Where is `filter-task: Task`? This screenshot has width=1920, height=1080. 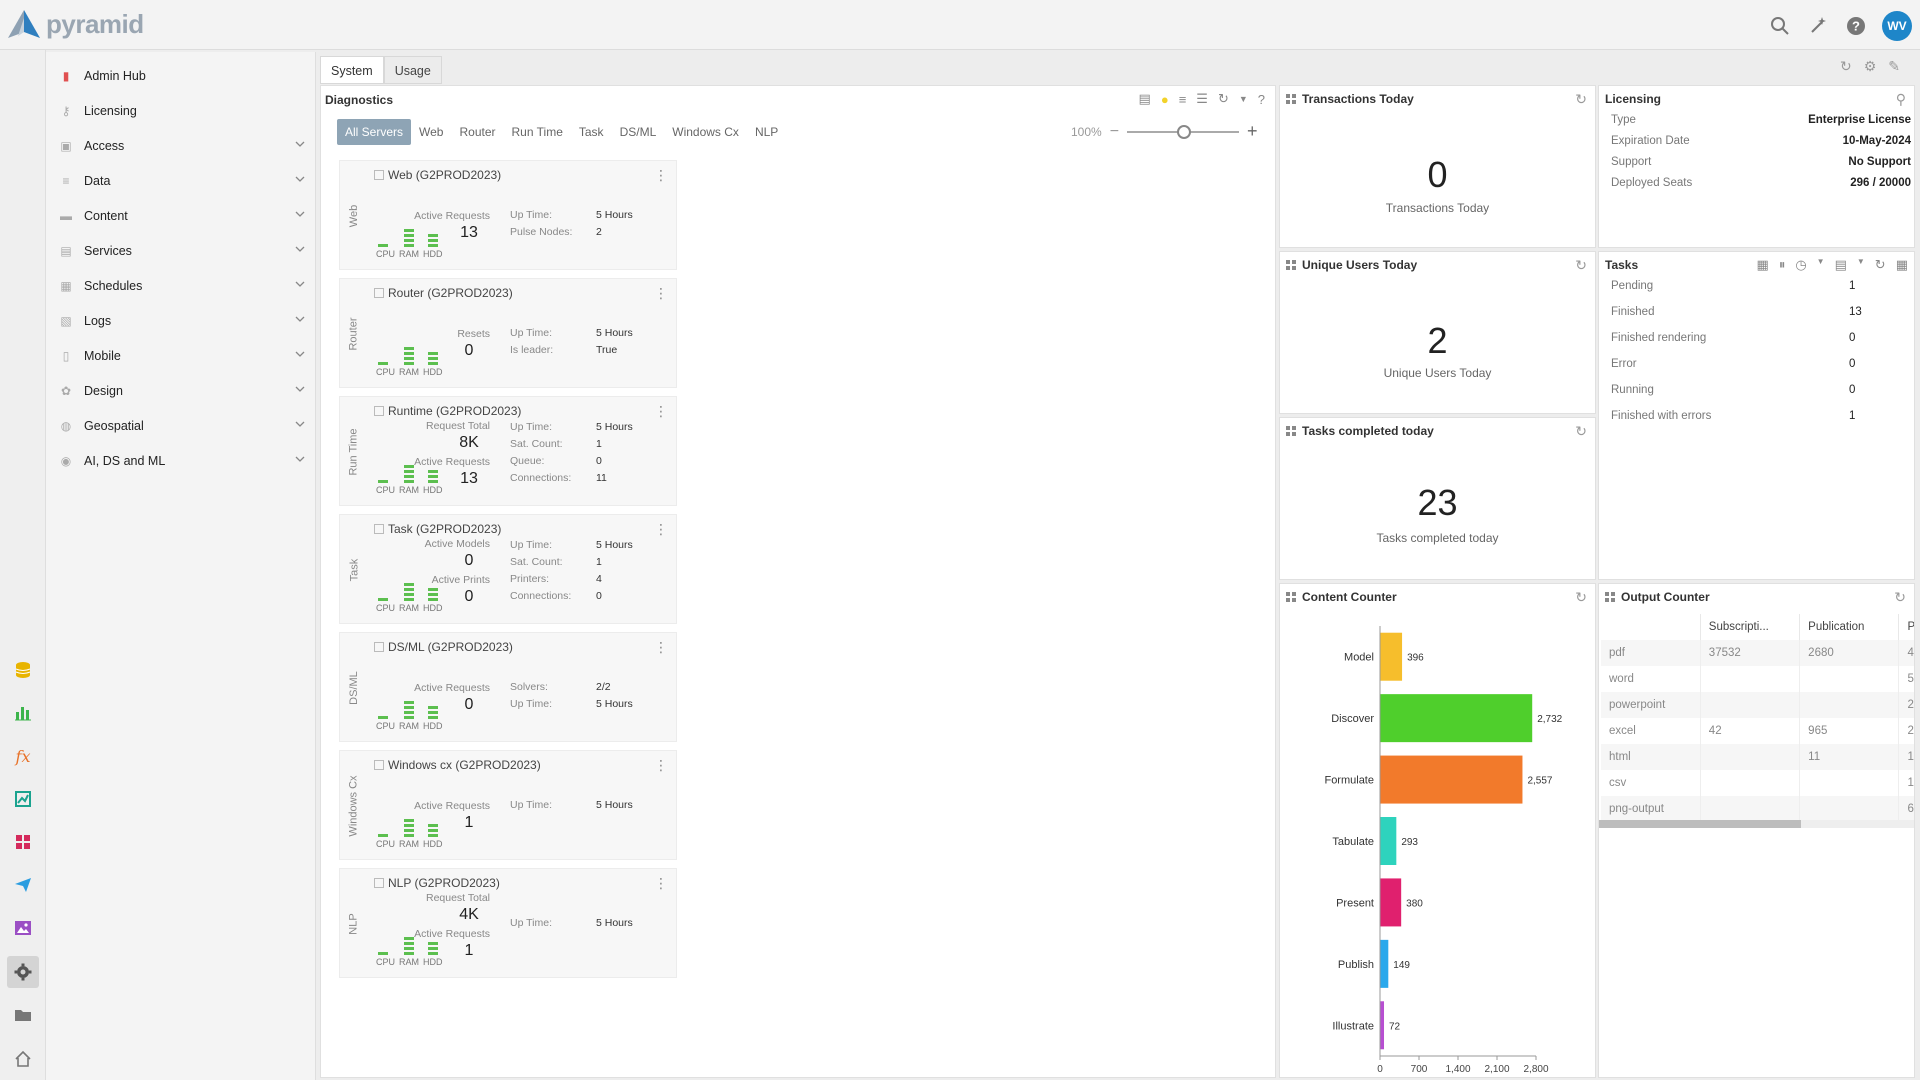 filter-task: Task is located at coordinates (591, 132).